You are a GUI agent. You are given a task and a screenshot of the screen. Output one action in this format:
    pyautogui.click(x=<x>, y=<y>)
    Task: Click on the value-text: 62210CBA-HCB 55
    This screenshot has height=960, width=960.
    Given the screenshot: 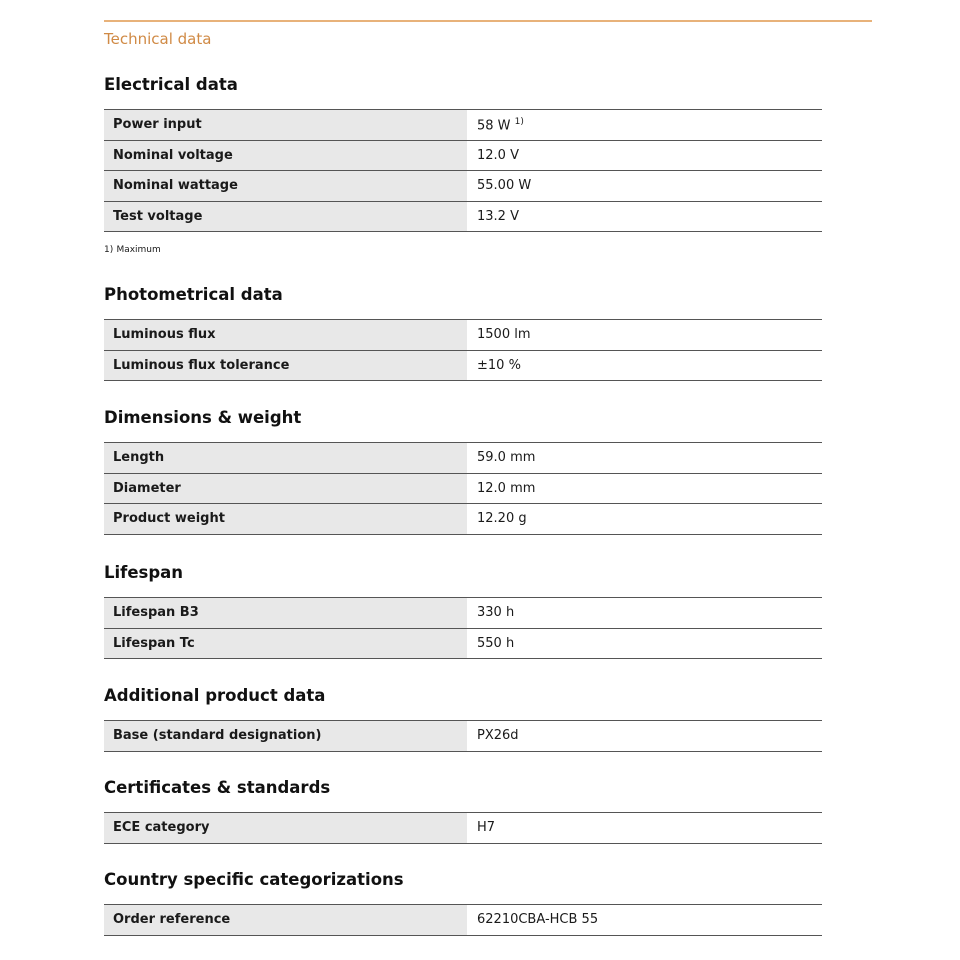 What is the action you would take?
    pyautogui.click(x=538, y=920)
    